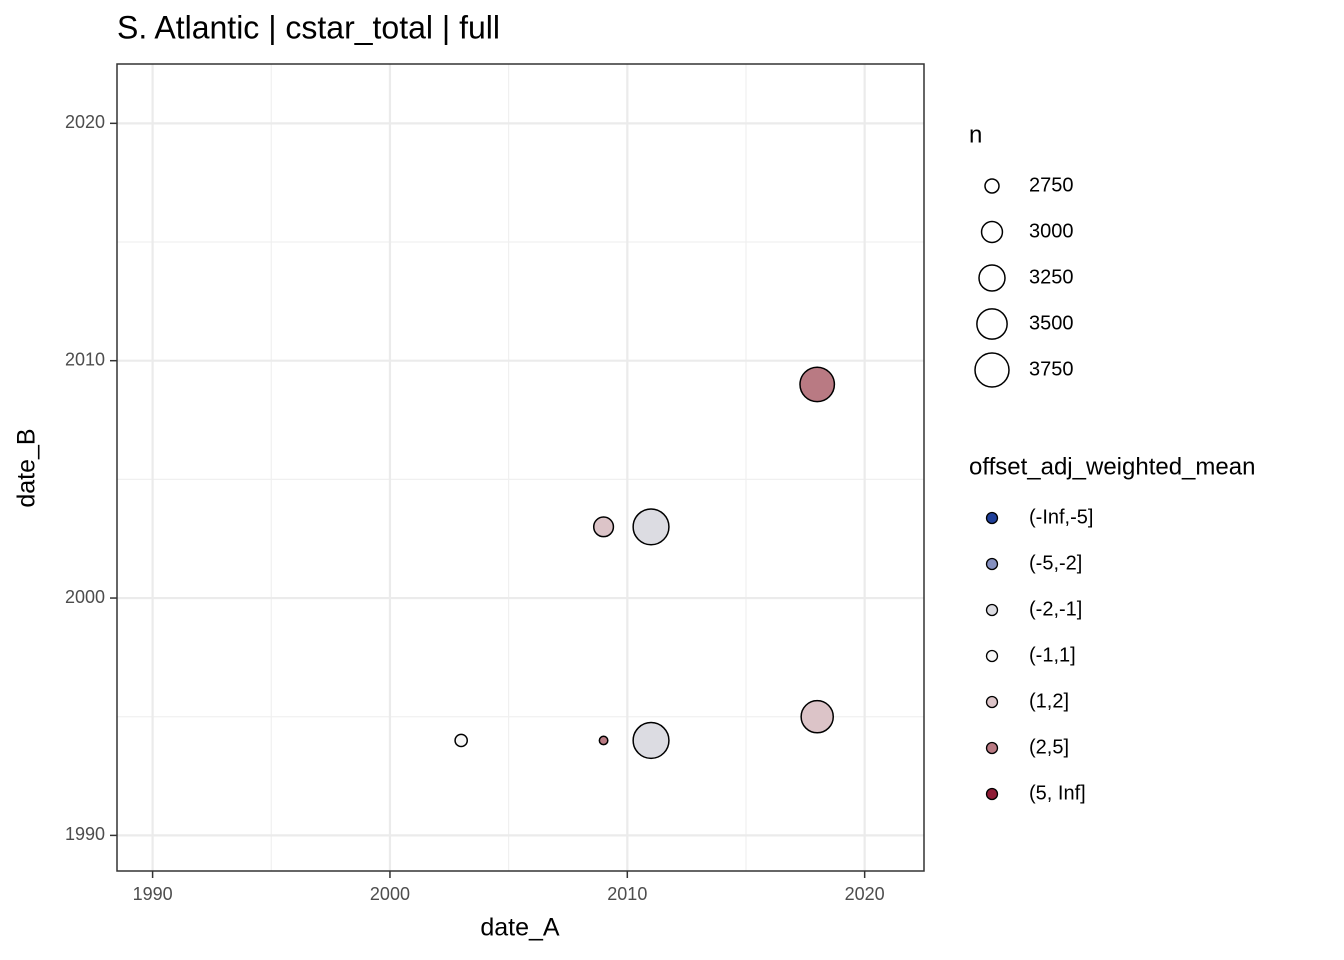 The image size is (1344, 960). Describe the element at coordinates (1051, 277) in the screenshot. I see `size-legend-label: 3250` at that location.